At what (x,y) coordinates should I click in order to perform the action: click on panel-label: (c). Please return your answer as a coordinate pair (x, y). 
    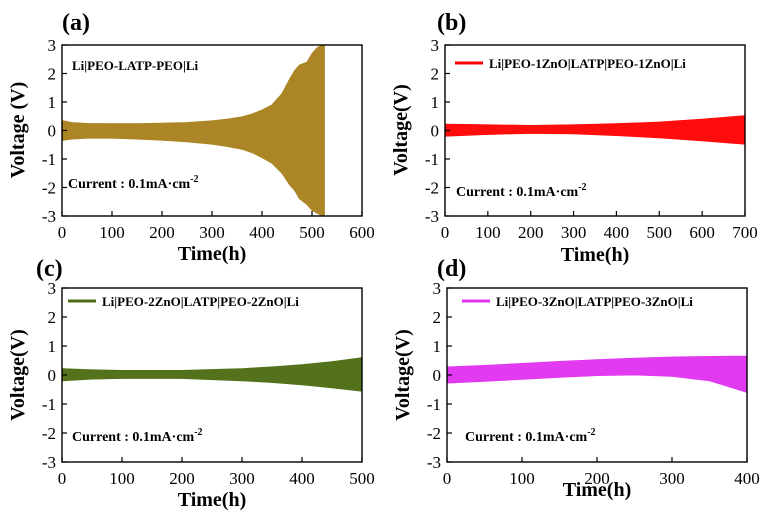
    Looking at the image, I should click on (49, 269).